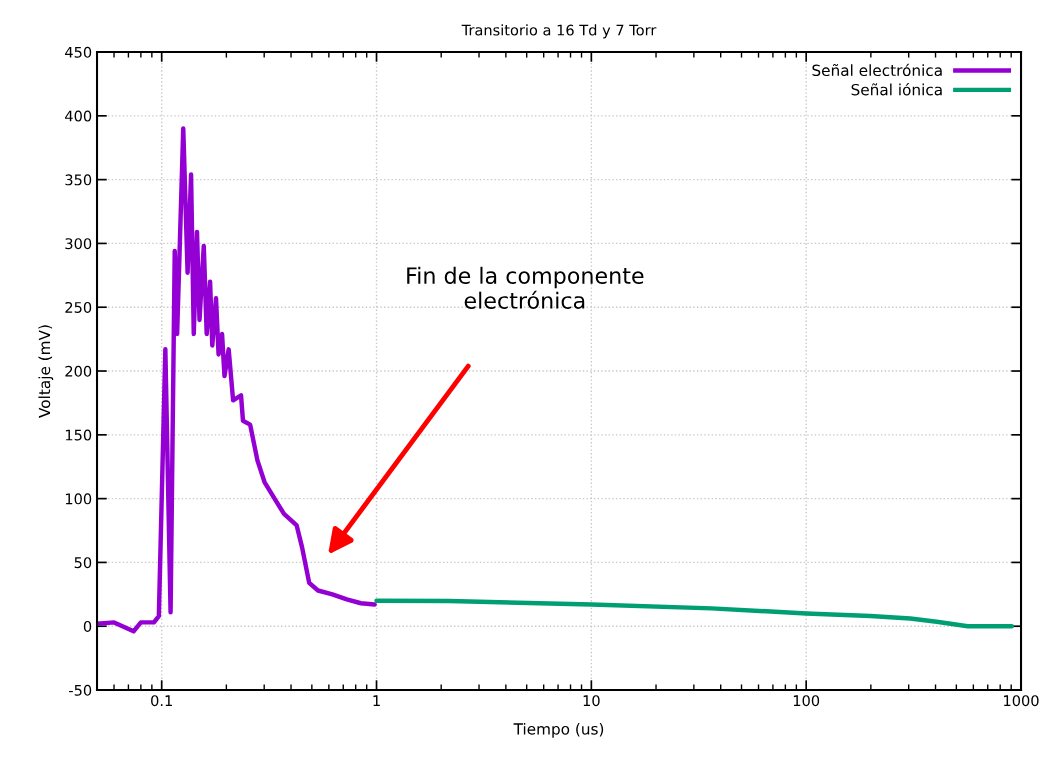  Describe the element at coordinates (83, 563) in the screenshot. I see `y-tick-label: 50` at that location.